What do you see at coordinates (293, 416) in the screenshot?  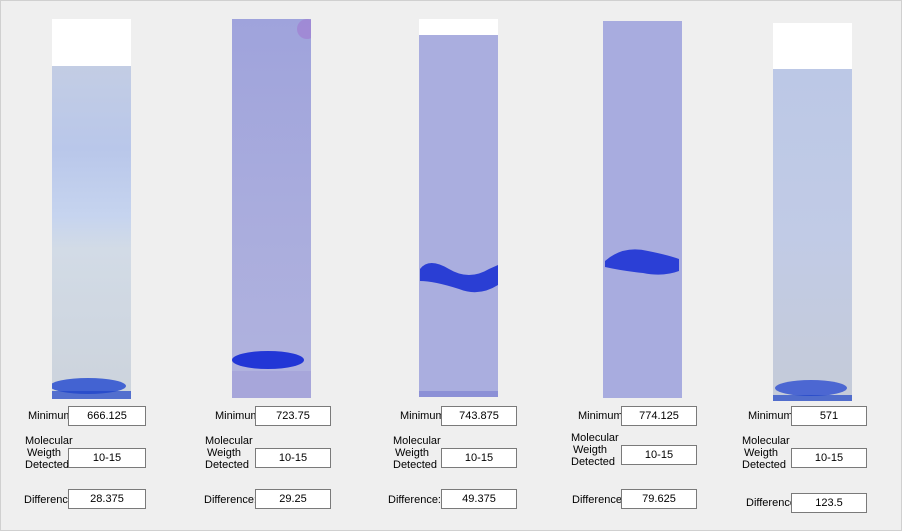 I see `minimum-field: 723.75` at bounding box center [293, 416].